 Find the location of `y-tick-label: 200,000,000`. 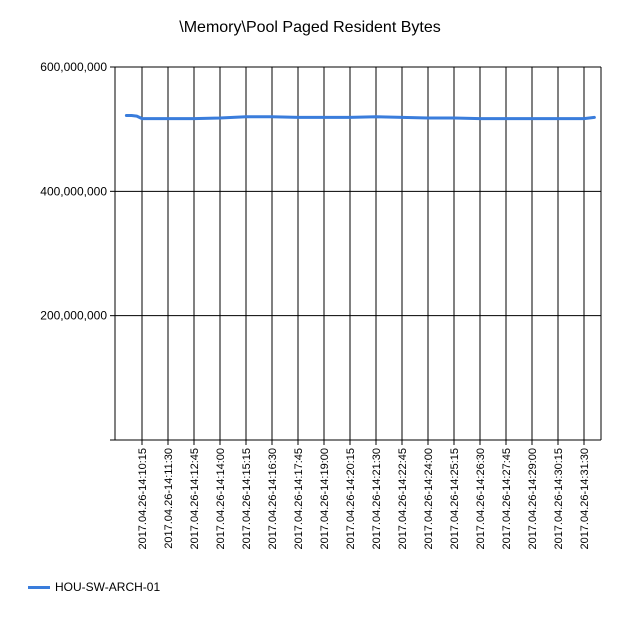

y-tick-label: 200,000,000 is located at coordinates (73, 316).